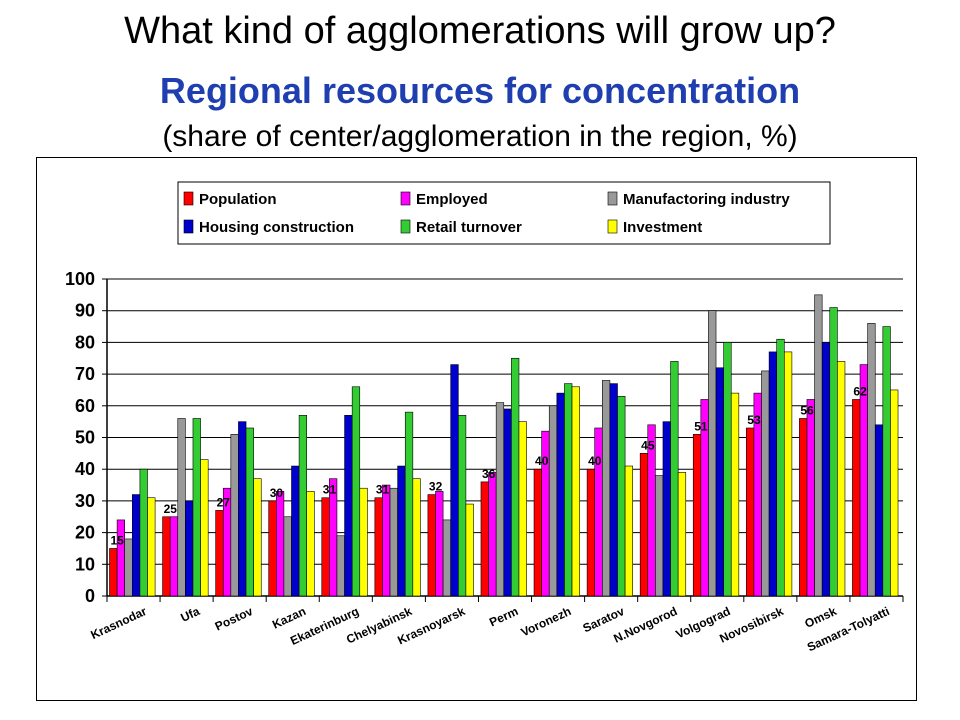  I want to click on legend-label: Manufactoring industry, so click(706, 199).